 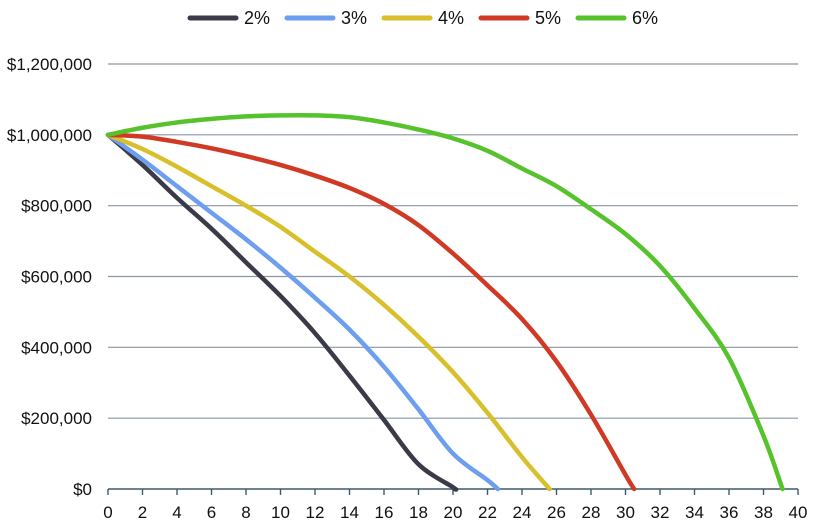 What do you see at coordinates (548, 18) in the screenshot?
I see `legend-label-4: 5%` at bounding box center [548, 18].